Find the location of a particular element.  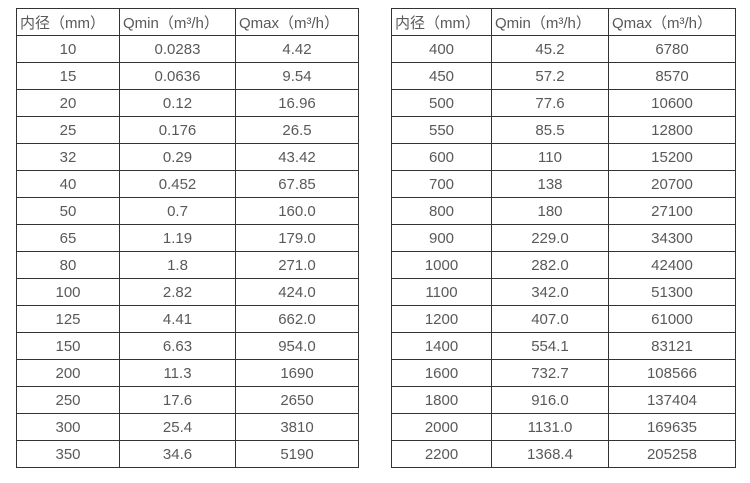

table-row: 500 77.6 10600 is located at coordinates (563, 103).